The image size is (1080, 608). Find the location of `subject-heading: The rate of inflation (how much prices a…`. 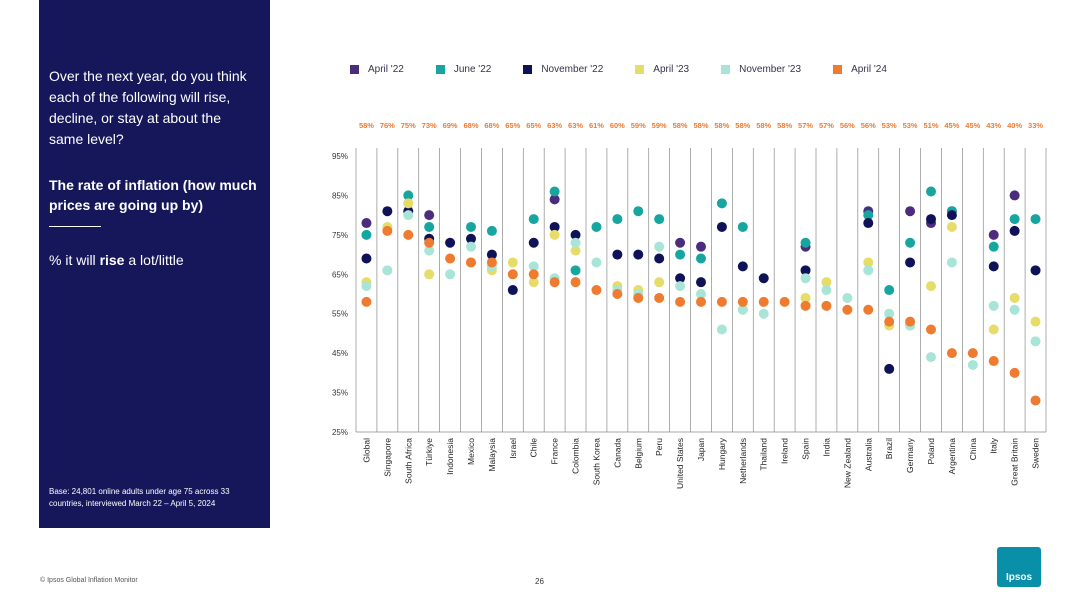

subject-heading: The rate of inflation (how much prices a… is located at coordinates (153, 195).